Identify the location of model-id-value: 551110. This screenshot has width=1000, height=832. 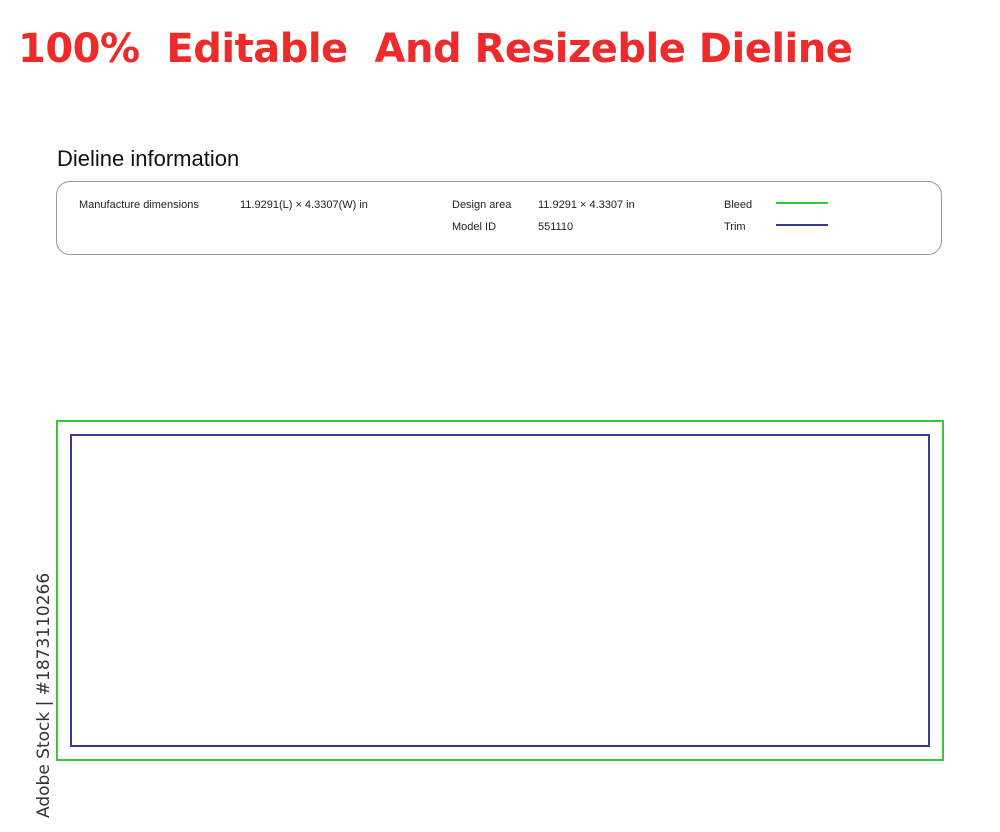
(556, 227).